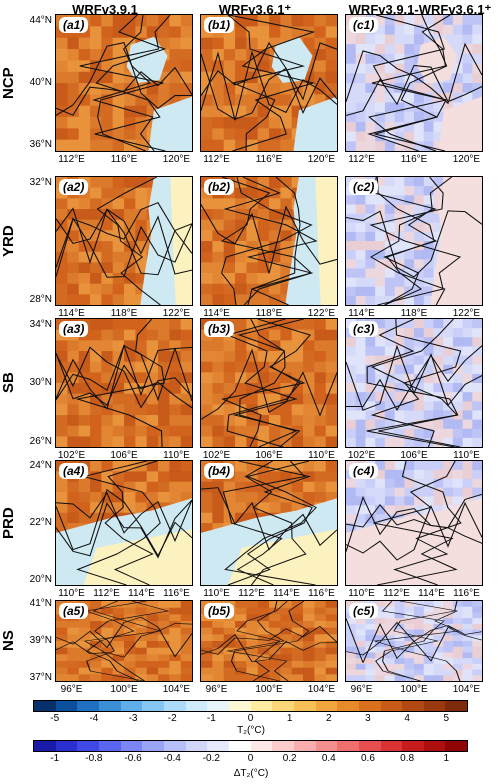  What do you see at coordinates (40, 522) in the screenshot?
I see `lat-tick-label: 22°N` at bounding box center [40, 522].